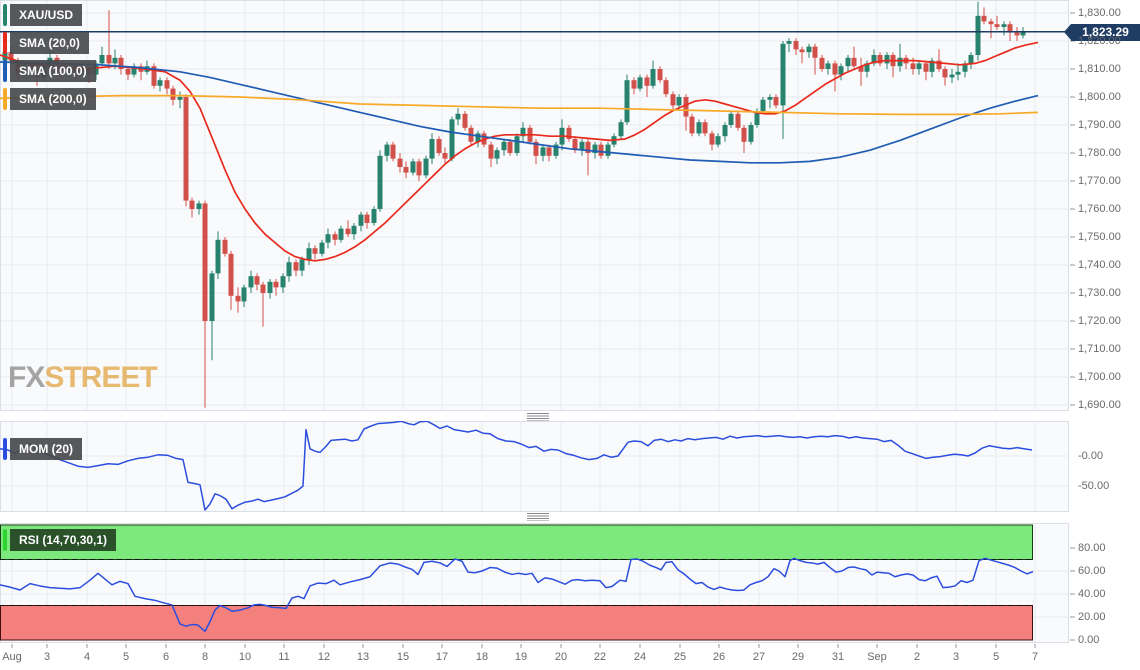 The image size is (1140, 670). Describe the element at coordinates (53, 99) in the screenshot. I see `sma200-label: SMA (200,0)` at that location.